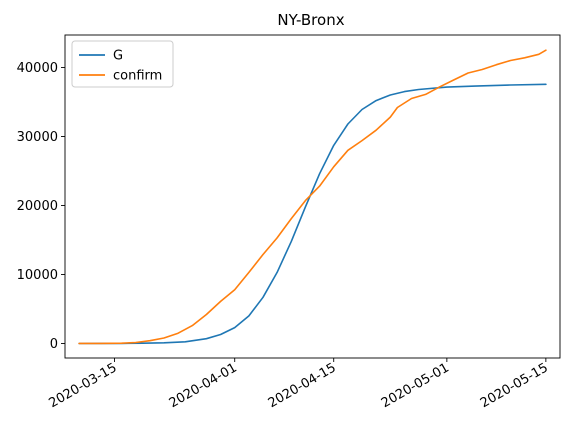 The height and width of the screenshot is (434, 569). I want to click on y-tick-label: 40000, so click(37, 68).